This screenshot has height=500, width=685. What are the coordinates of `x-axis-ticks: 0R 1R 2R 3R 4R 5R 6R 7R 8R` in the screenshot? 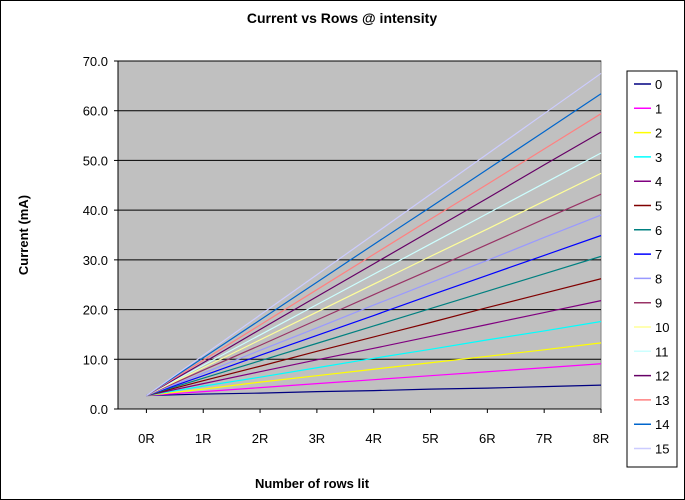 It's located at (373, 427).